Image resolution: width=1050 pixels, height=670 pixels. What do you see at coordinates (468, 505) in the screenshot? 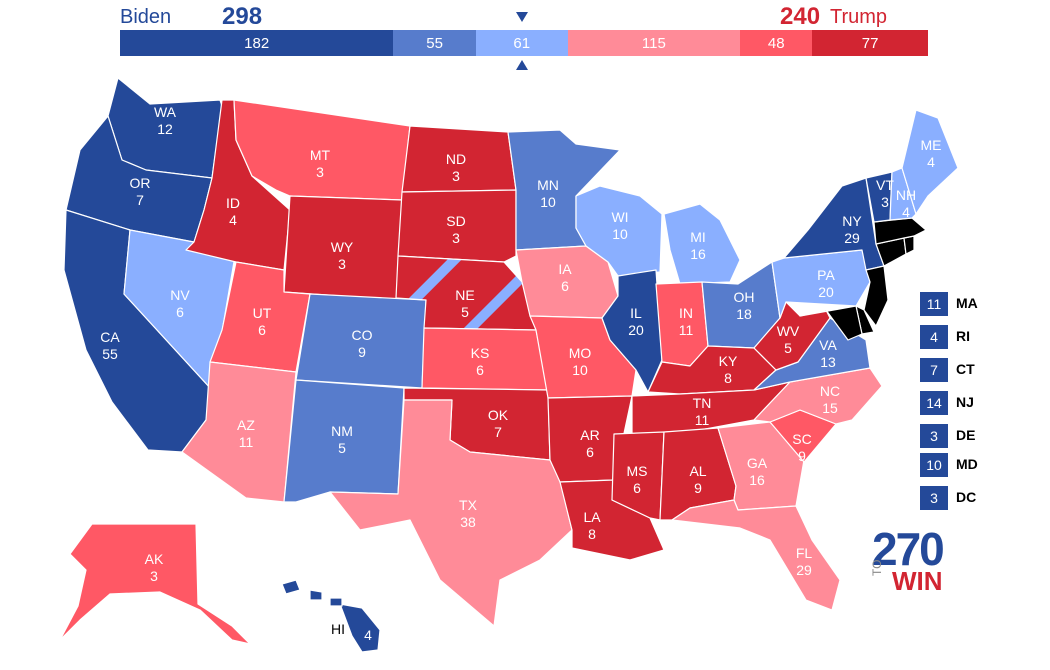
I see `state-label-TX: TX` at bounding box center [468, 505].